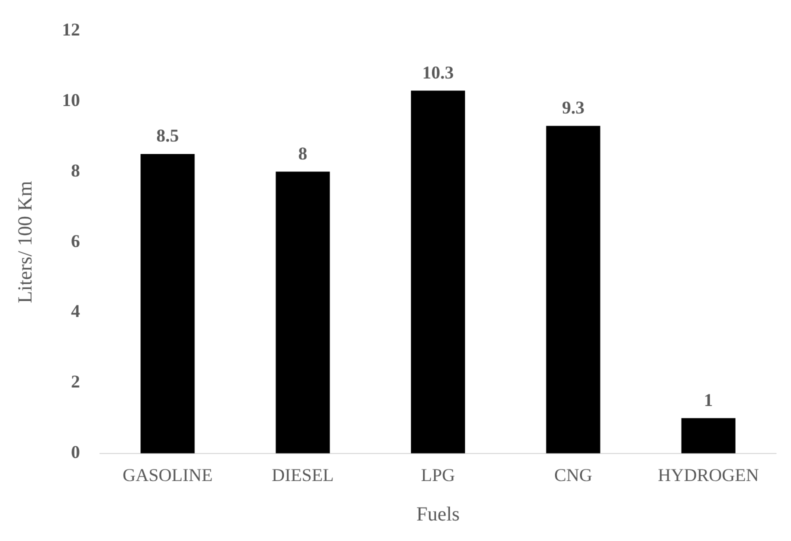  What do you see at coordinates (438, 474) in the screenshot?
I see `x-tick-label: LPG` at bounding box center [438, 474].